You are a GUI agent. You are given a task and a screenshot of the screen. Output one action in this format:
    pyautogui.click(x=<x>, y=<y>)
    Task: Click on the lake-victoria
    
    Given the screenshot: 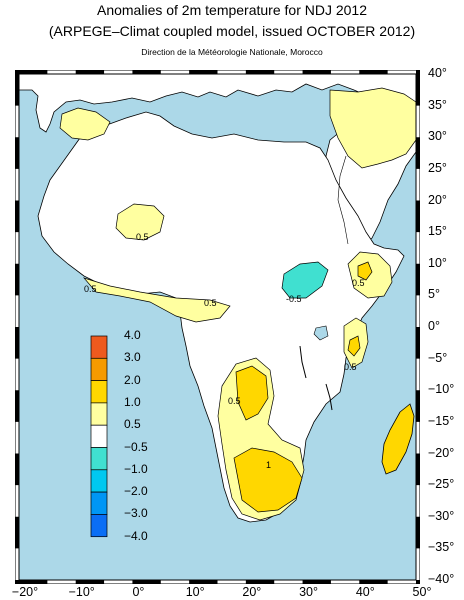 What is the action you would take?
    pyautogui.click(x=321, y=333)
    